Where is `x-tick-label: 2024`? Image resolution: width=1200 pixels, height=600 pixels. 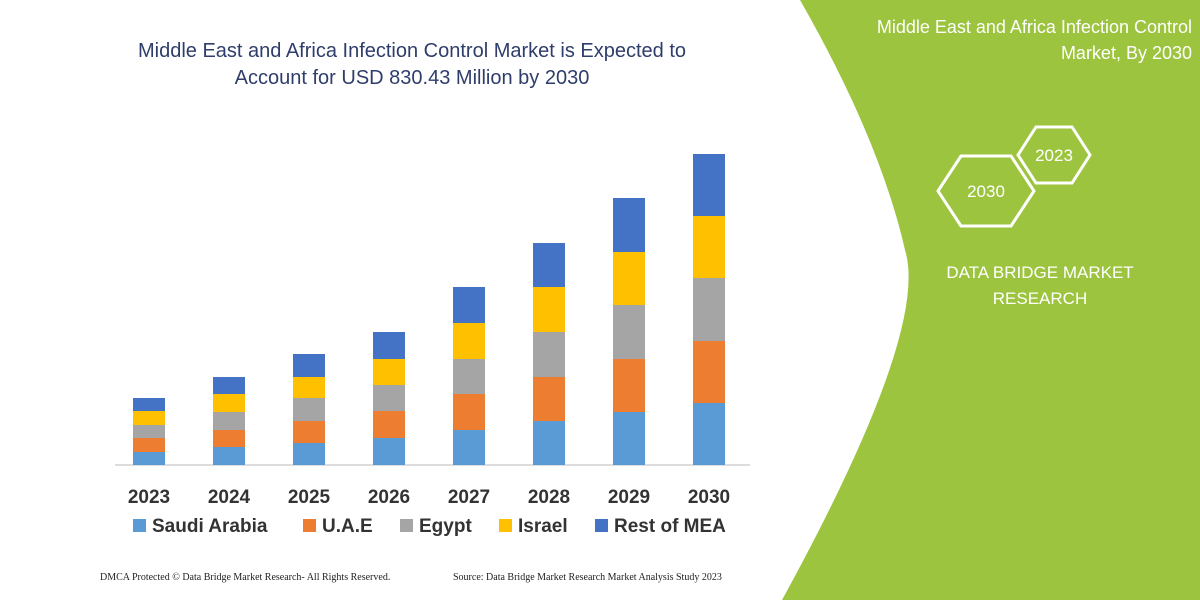
x-tick-label: 2024 is located at coordinates (229, 497).